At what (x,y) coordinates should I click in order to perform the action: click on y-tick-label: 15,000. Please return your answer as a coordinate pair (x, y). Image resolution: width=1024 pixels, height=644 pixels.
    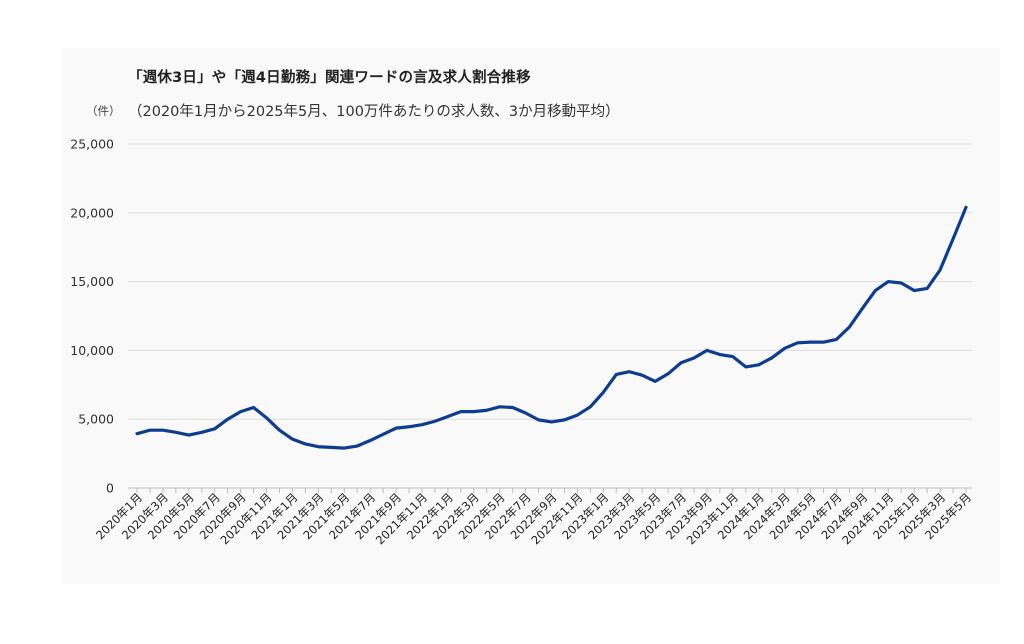
    Looking at the image, I should click on (92, 281).